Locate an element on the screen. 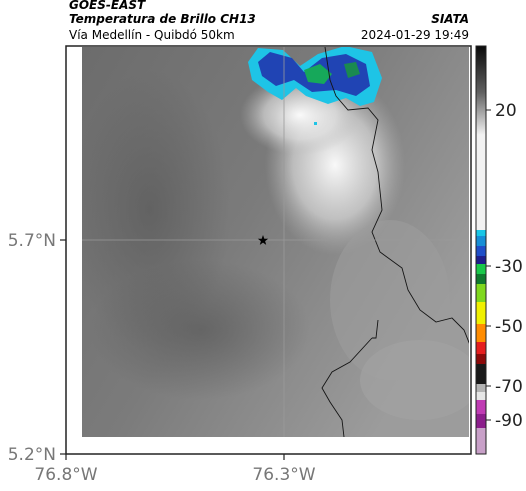 The width and height of the screenshot is (526, 491). colorbar-label: -50 is located at coordinates (509, 327).